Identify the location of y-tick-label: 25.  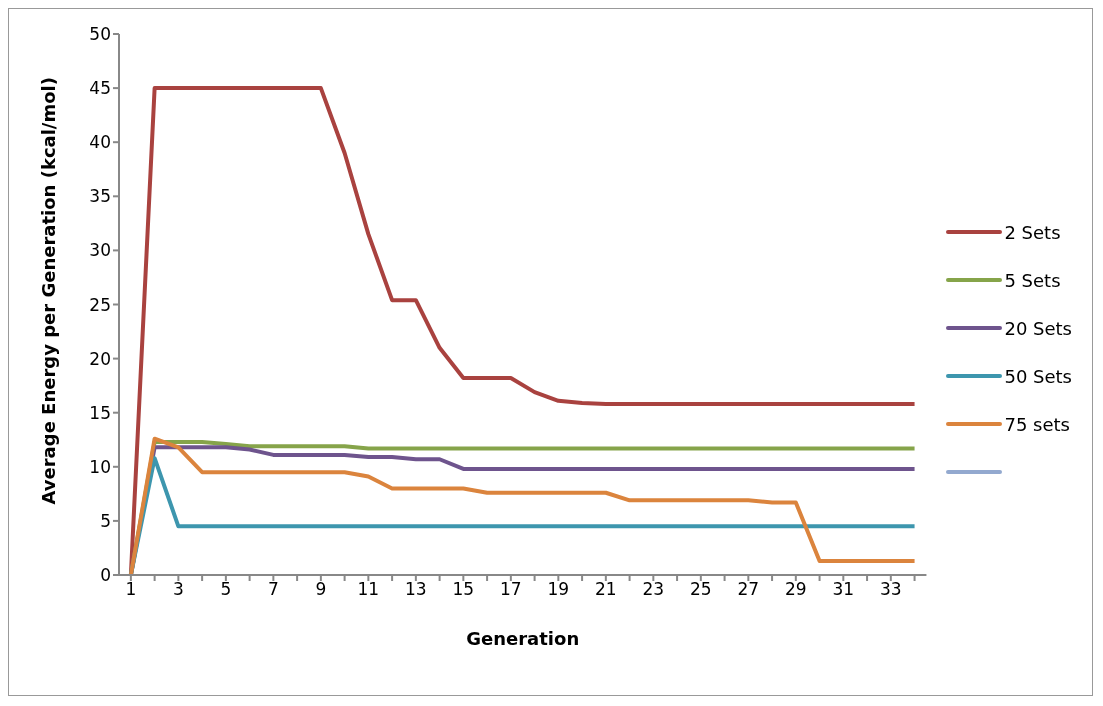
(100, 304).